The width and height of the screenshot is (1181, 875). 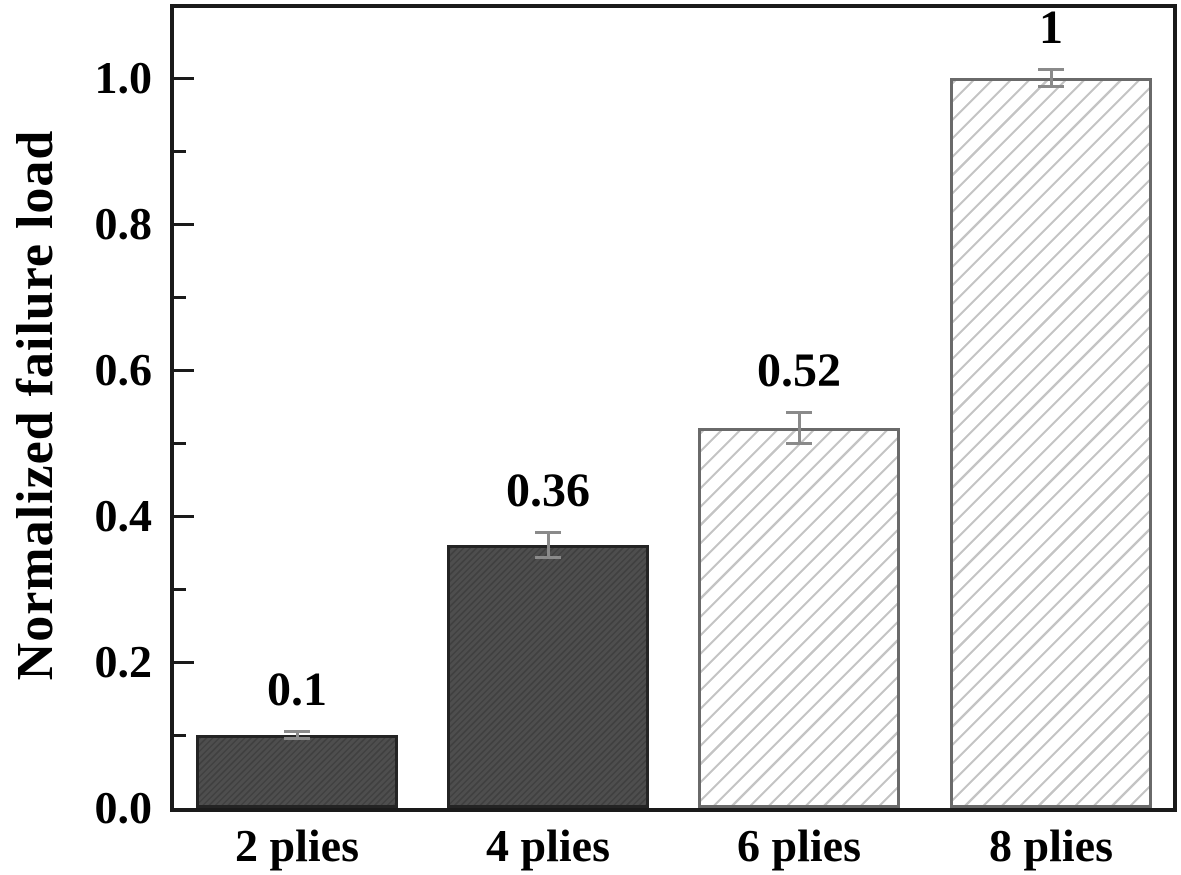 What do you see at coordinates (297, 689) in the screenshot?
I see `bar-value-label: 0.1` at bounding box center [297, 689].